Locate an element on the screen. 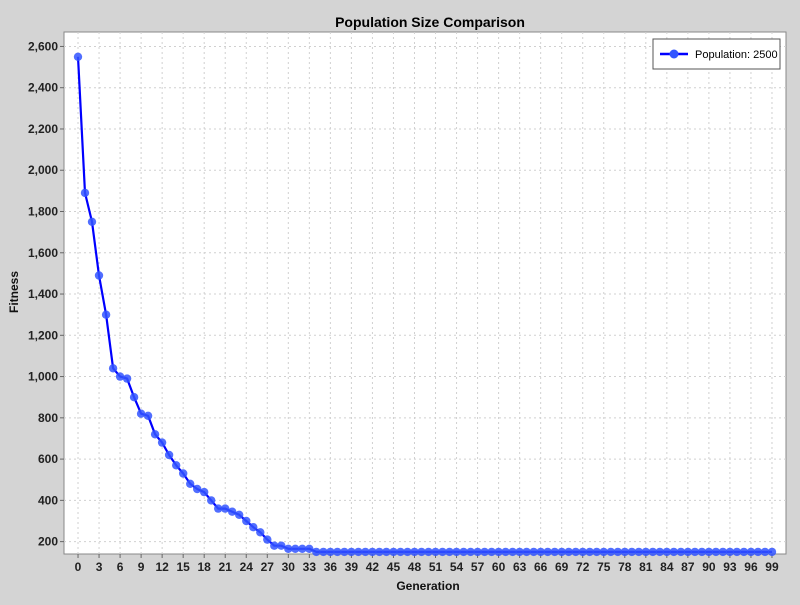 The width and height of the screenshot is (800, 605). x-tick-label: 27 is located at coordinates (268, 567).